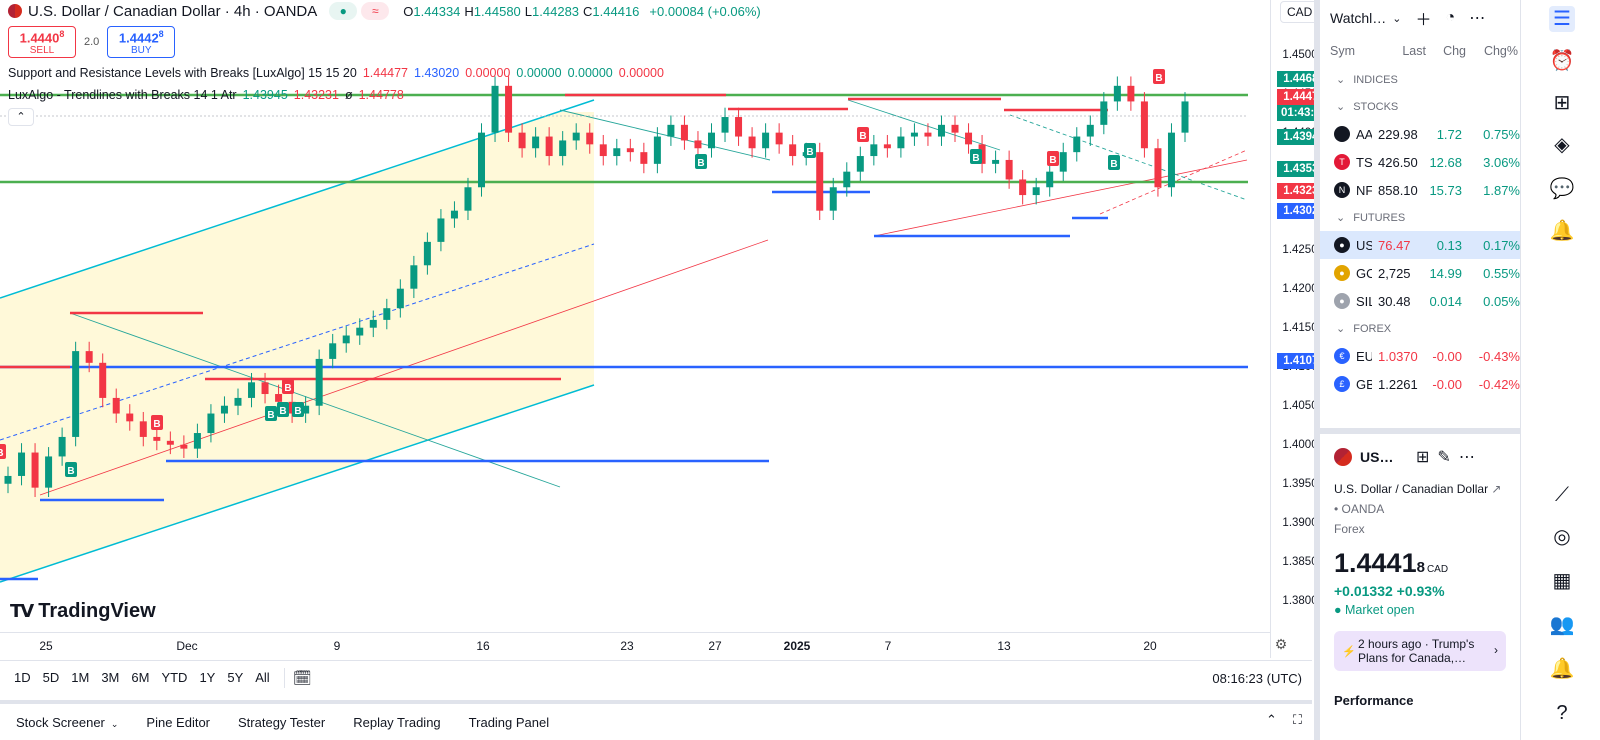 The width and height of the screenshot is (1600, 740). Describe the element at coordinates (174, 677) in the screenshot. I see `range-button: YTD` at that location.